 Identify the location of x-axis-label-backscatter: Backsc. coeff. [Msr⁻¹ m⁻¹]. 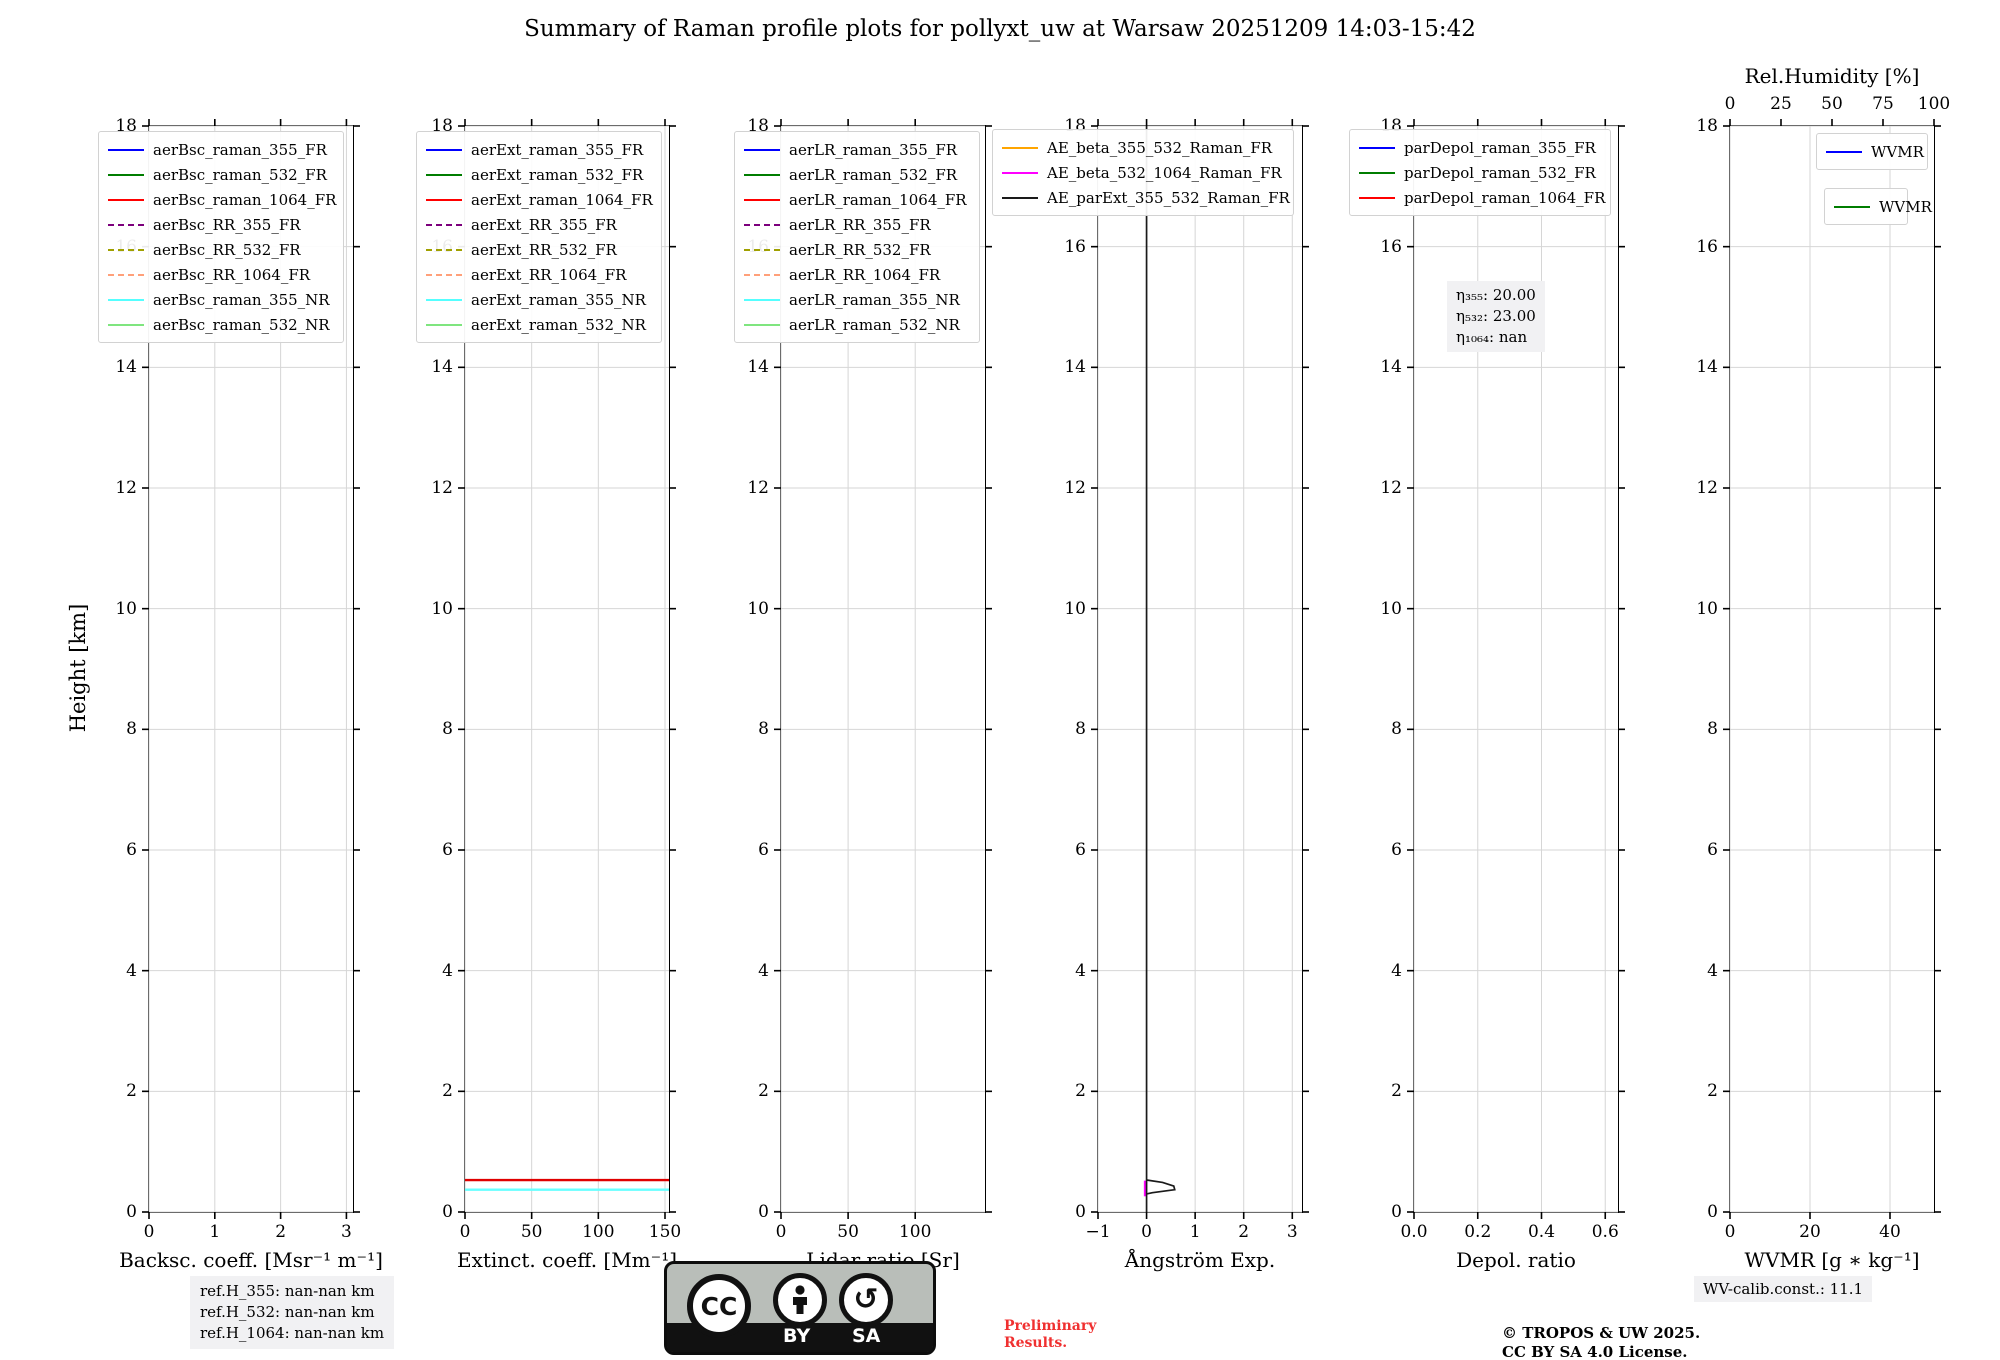
(251, 1260).